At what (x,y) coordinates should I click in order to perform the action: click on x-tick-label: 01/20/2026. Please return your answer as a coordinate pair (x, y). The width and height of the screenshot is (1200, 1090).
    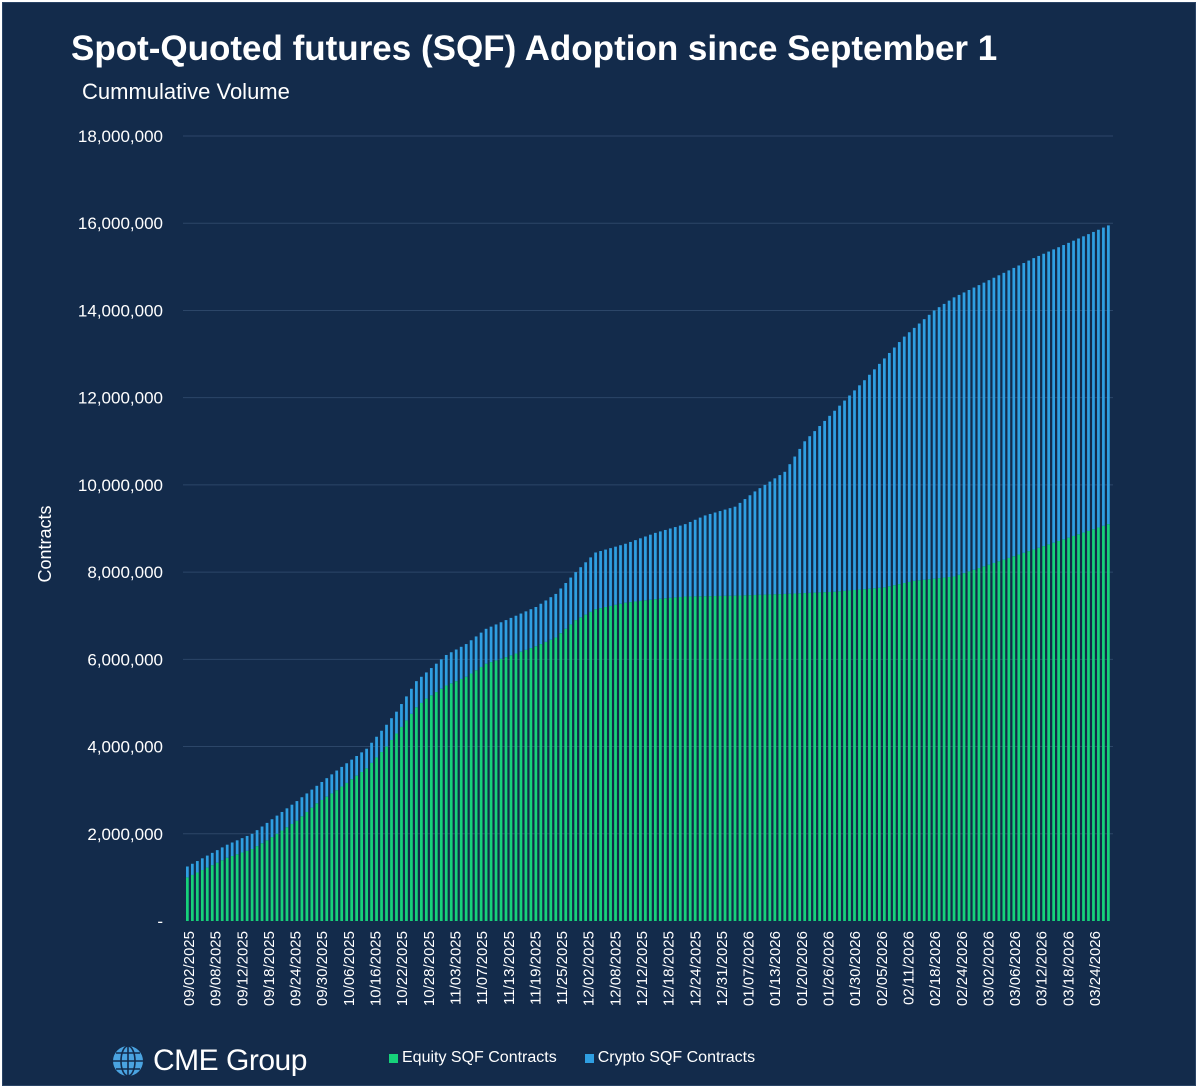
    Looking at the image, I should click on (802, 968).